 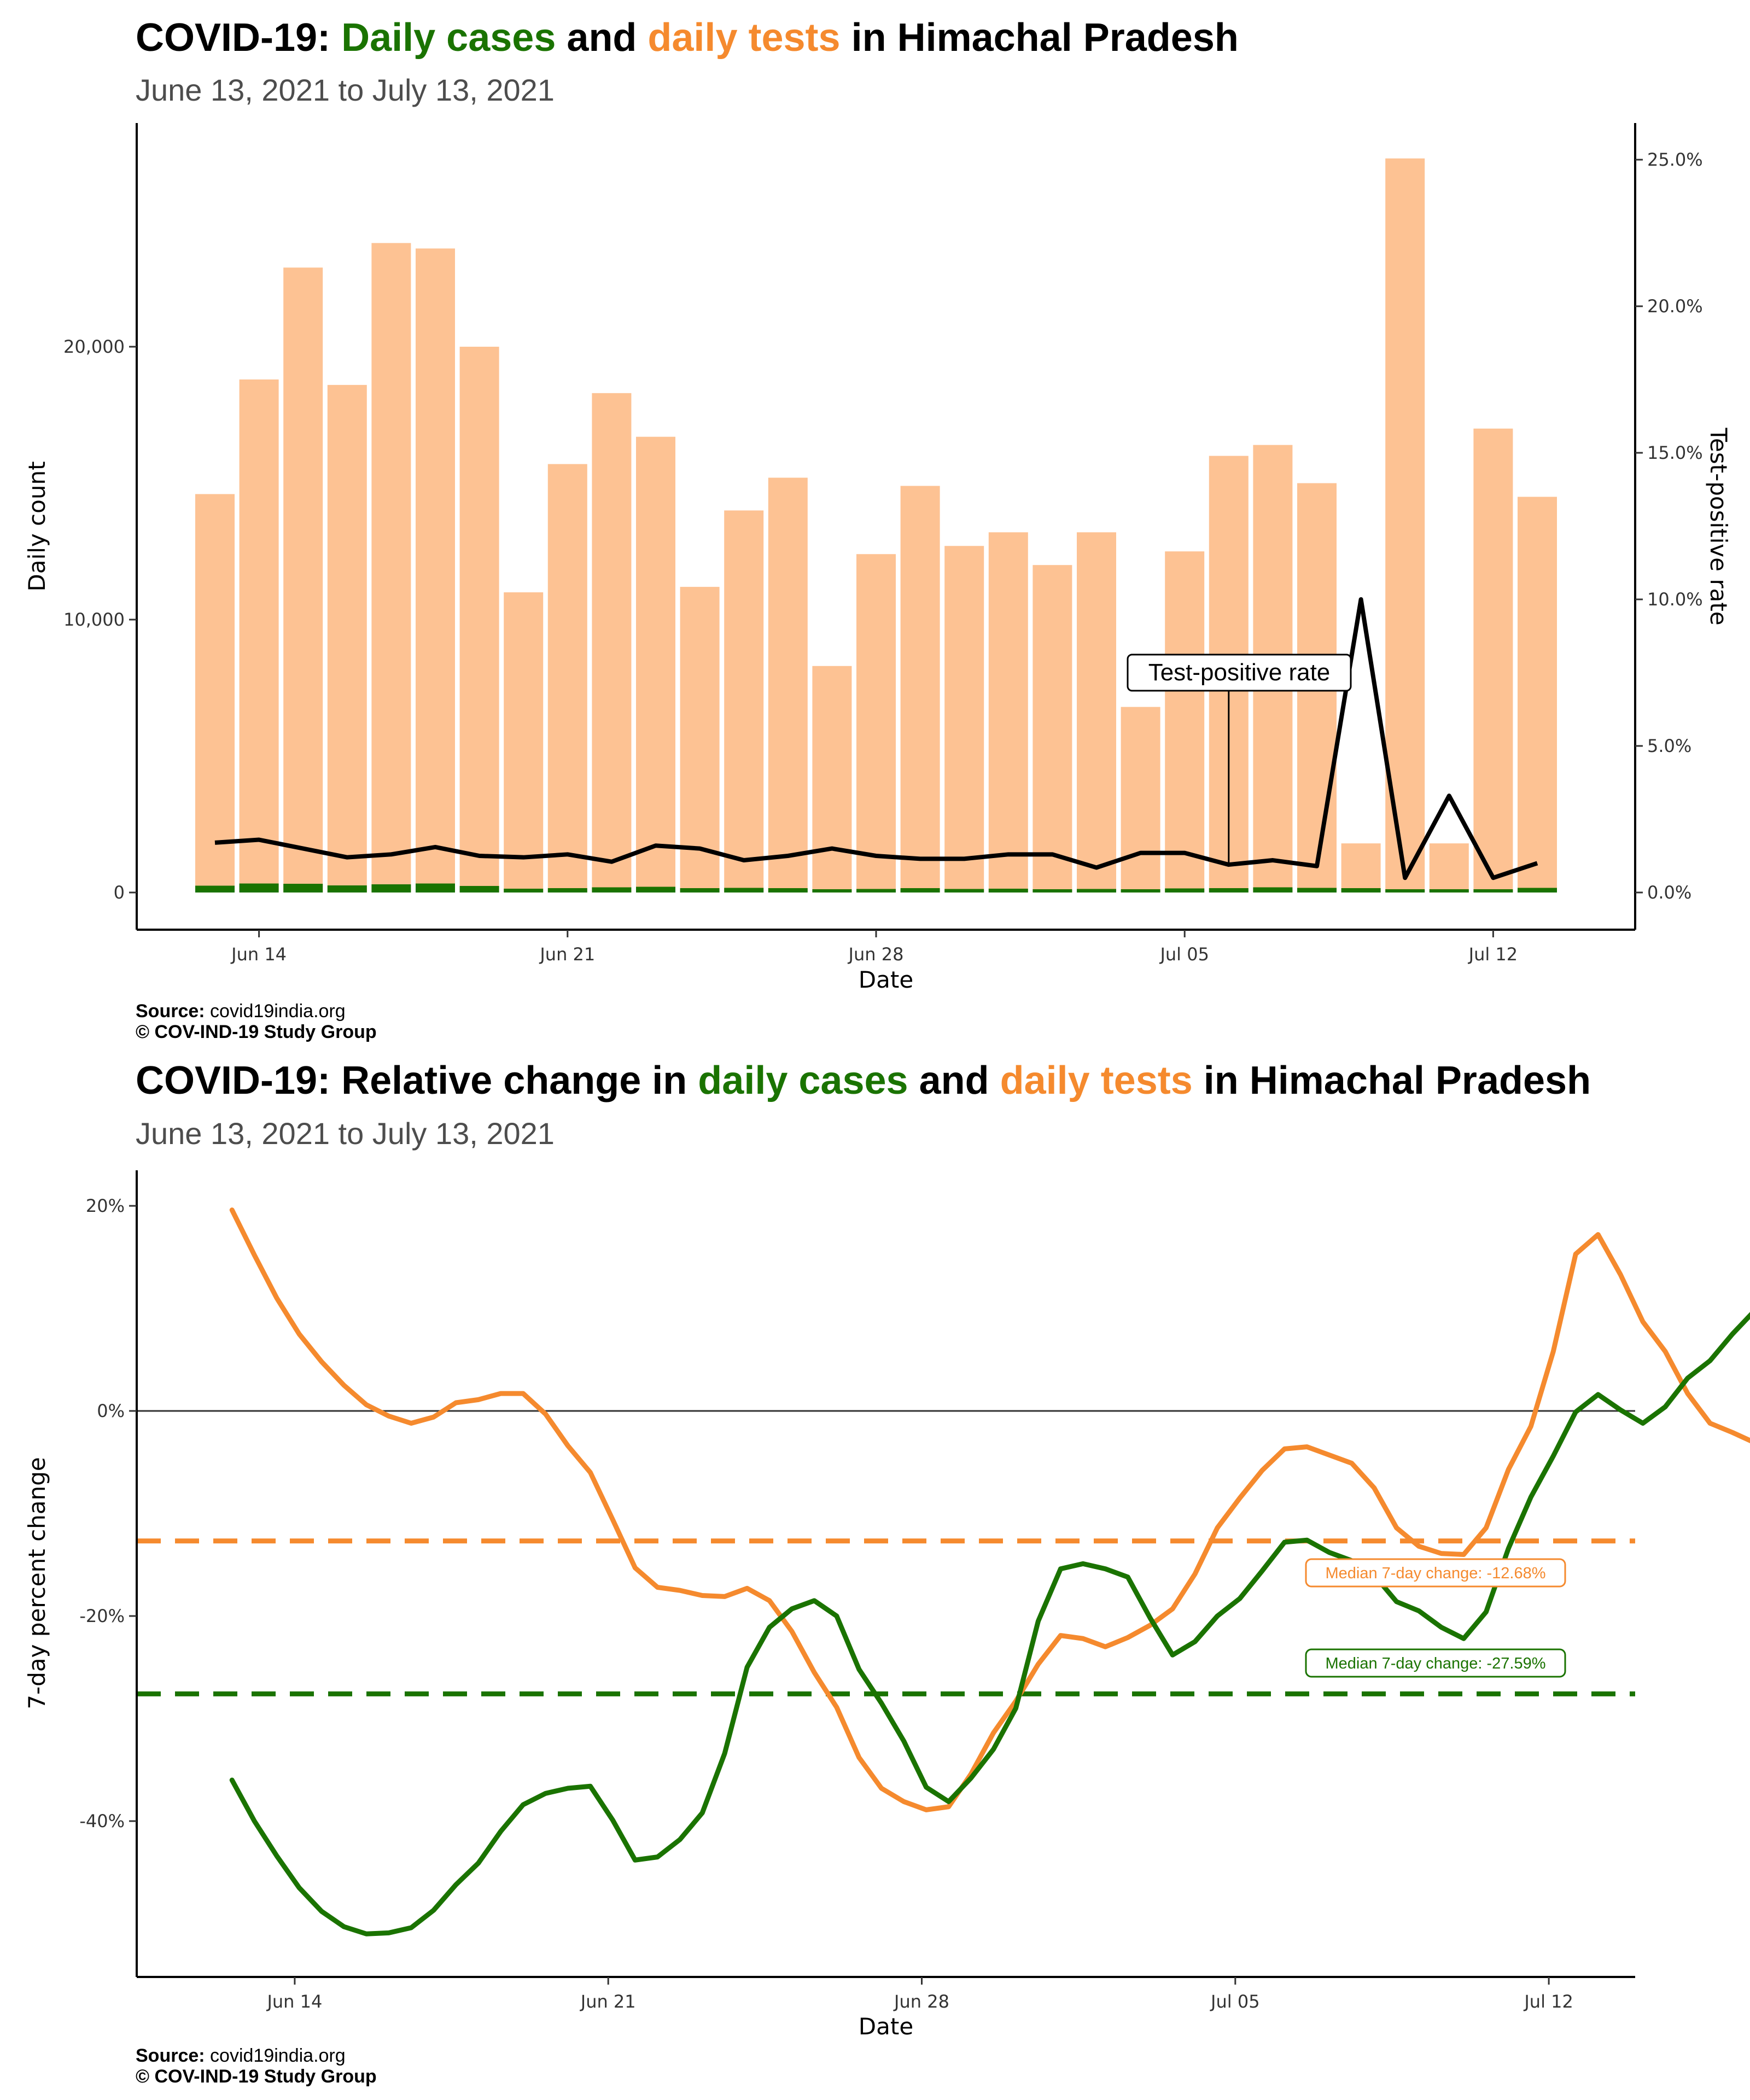 I want to click on chart2-title-prefix: COVID-19: Relative change in, so click(x=417, y=1080).